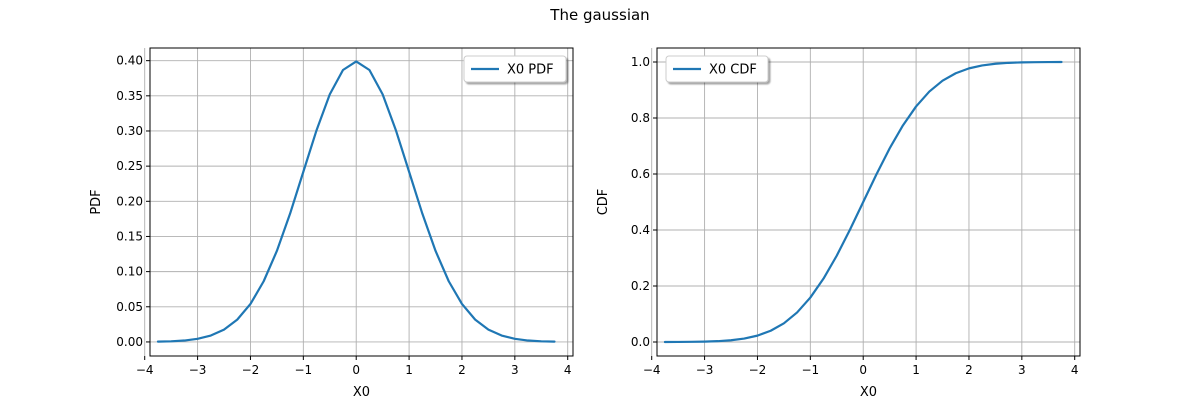 This screenshot has height=400, width=1200. I want to click on y-tick-label: 1.0, so click(640, 62).